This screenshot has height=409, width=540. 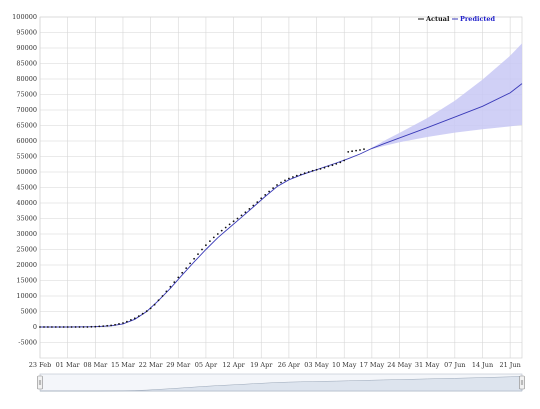 I want to click on navigator-mini-series, so click(x=281, y=384).